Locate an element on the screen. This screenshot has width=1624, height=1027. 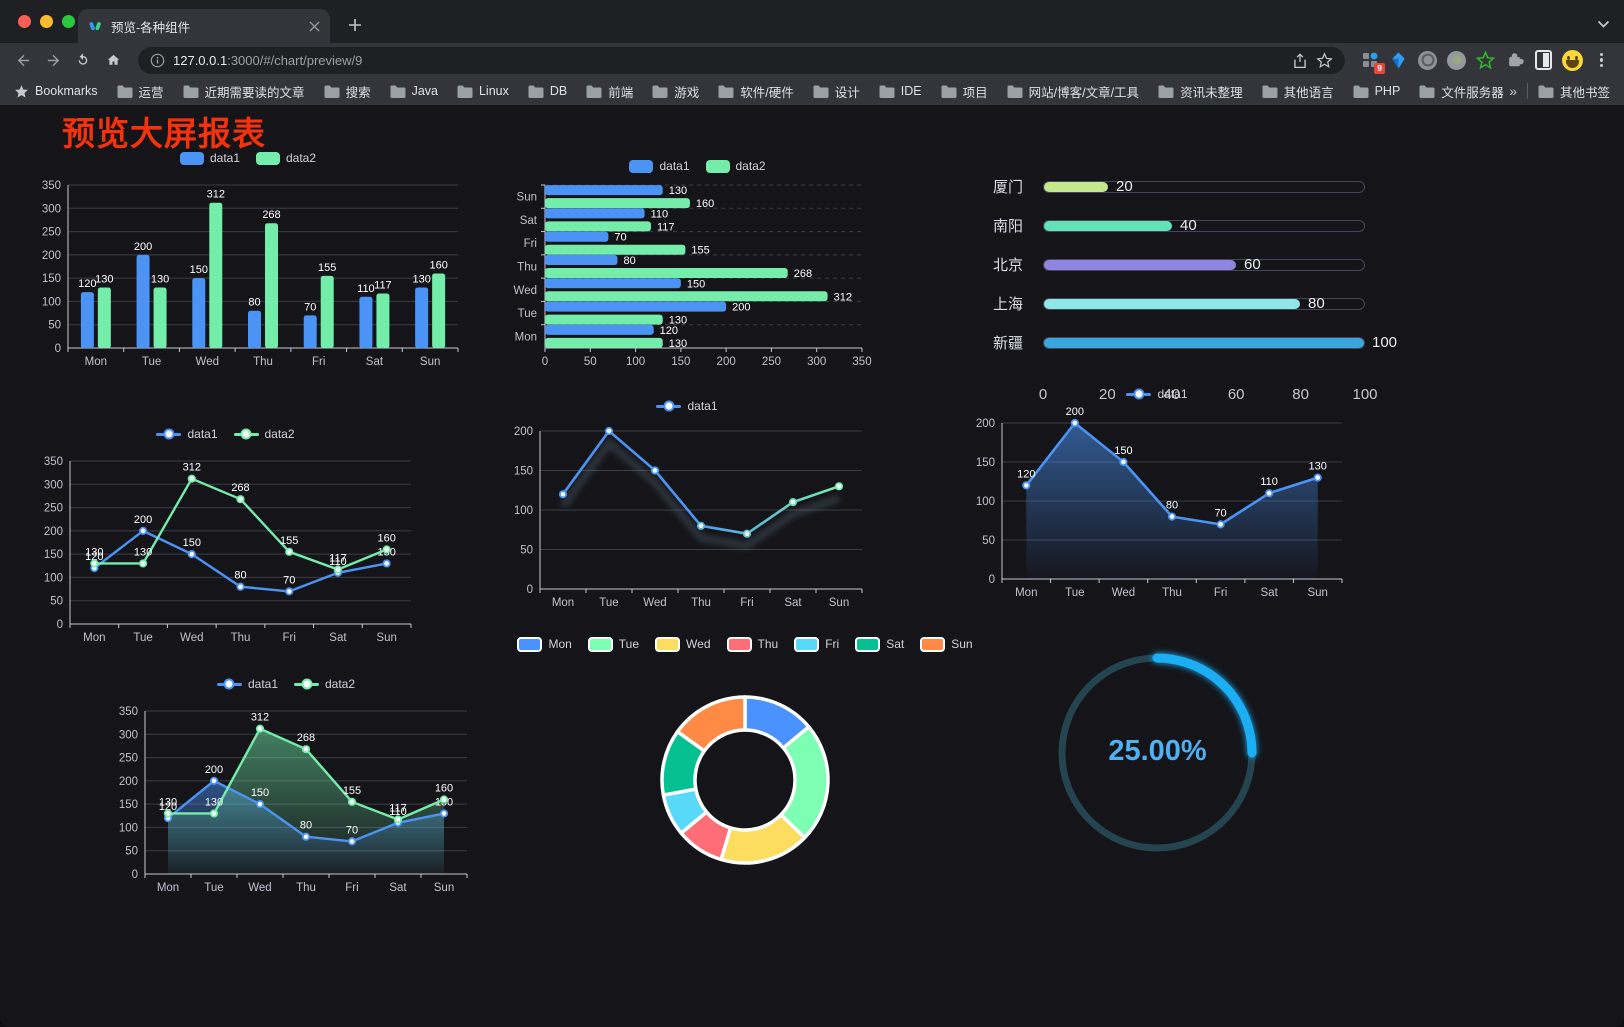
svg-text: 130 is located at coordinates (214, 802).